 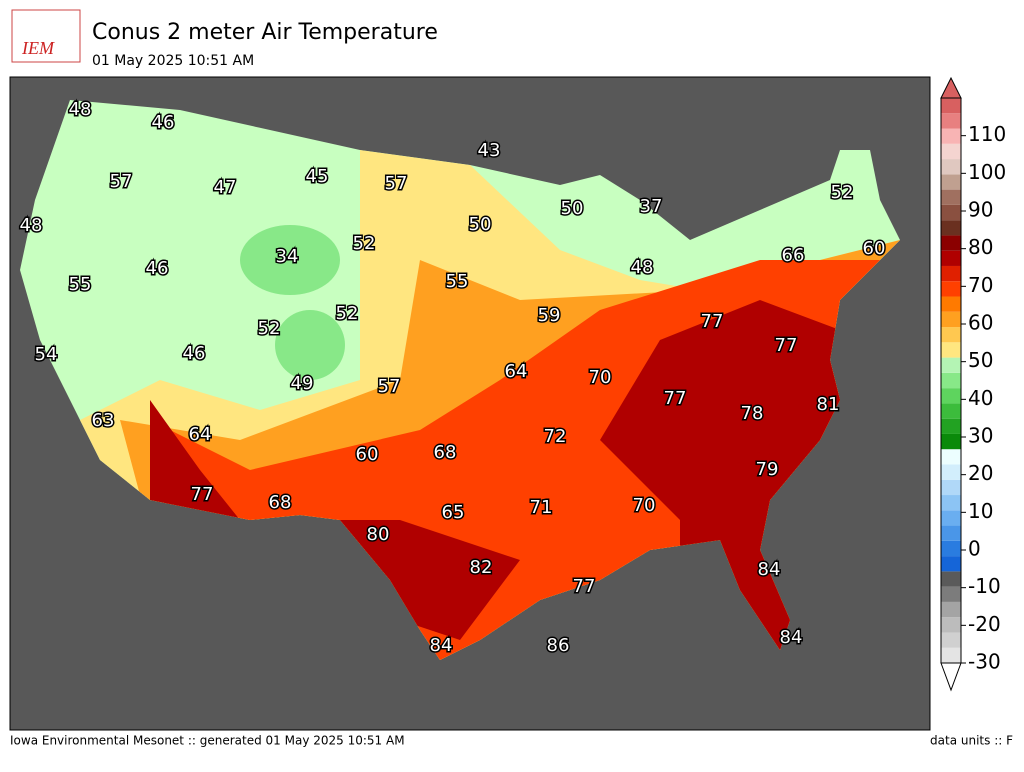 What do you see at coordinates (793, 255) in the screenshot?
I see `station-value: 66` at bounding box center [793, 255].